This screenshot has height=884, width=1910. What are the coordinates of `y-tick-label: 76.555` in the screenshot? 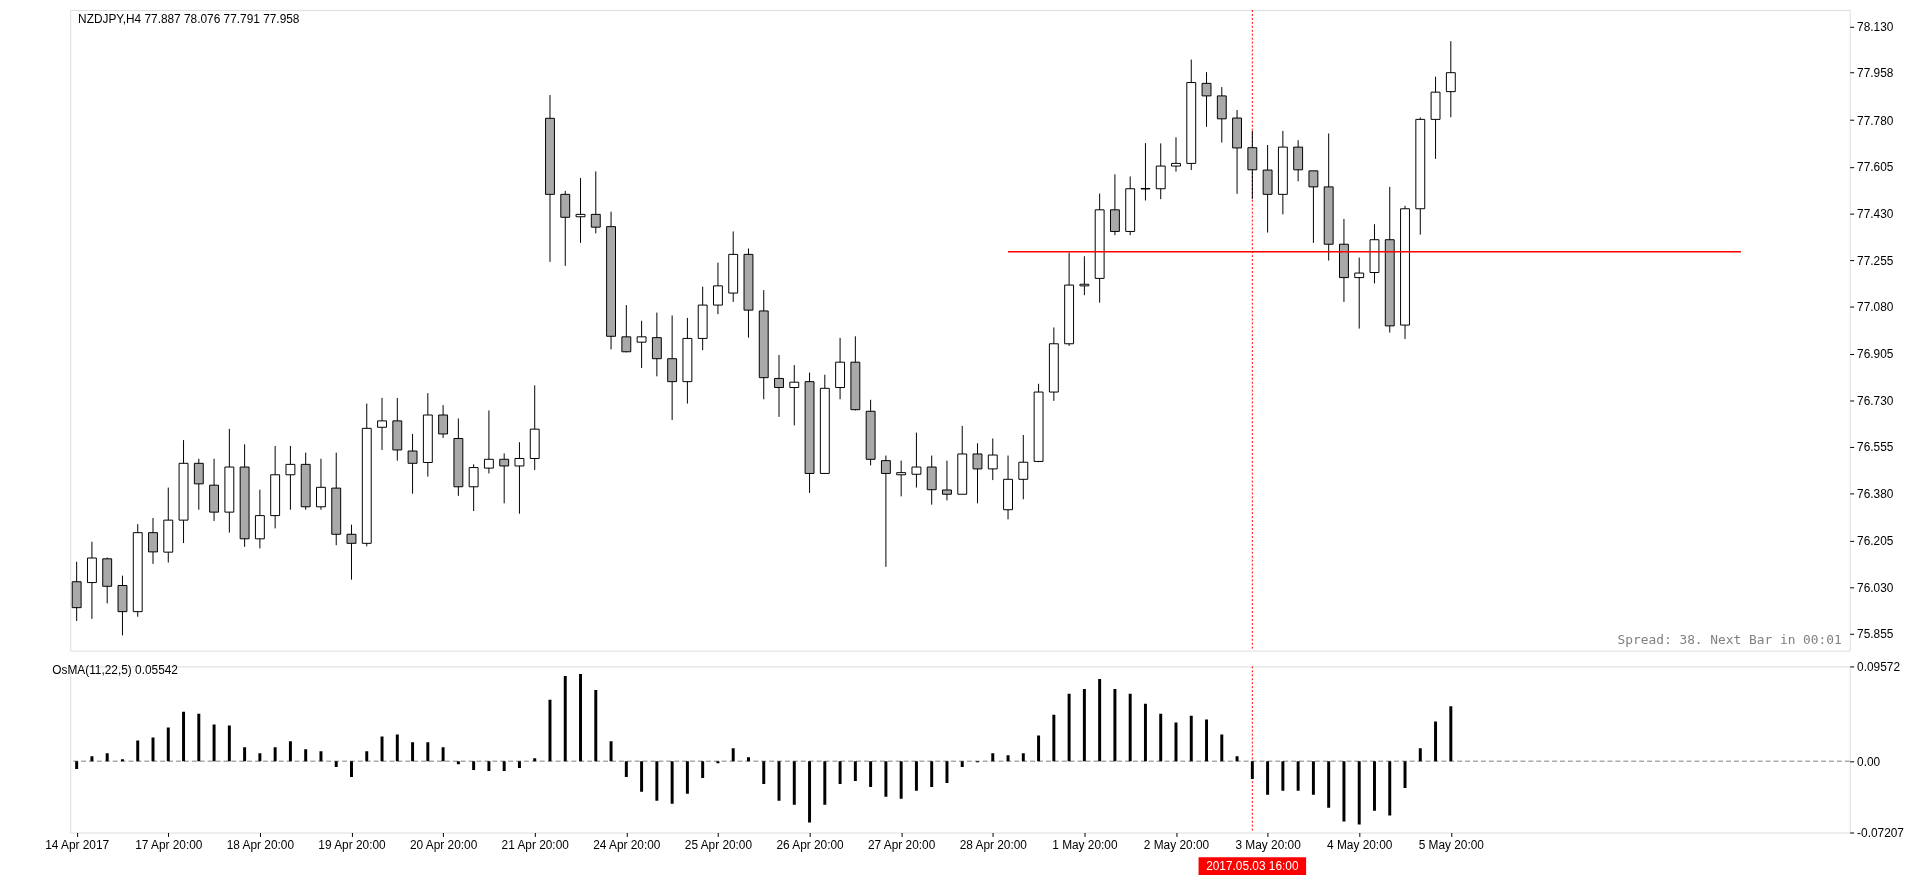 It's located at (1875, 447).